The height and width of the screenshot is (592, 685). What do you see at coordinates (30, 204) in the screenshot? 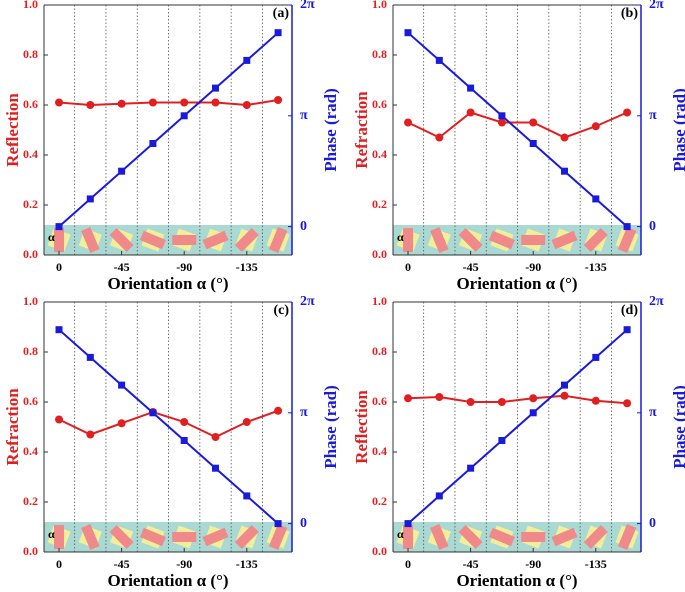
I see `y-tick-label: 0.2` at bounding box center [30, 204].